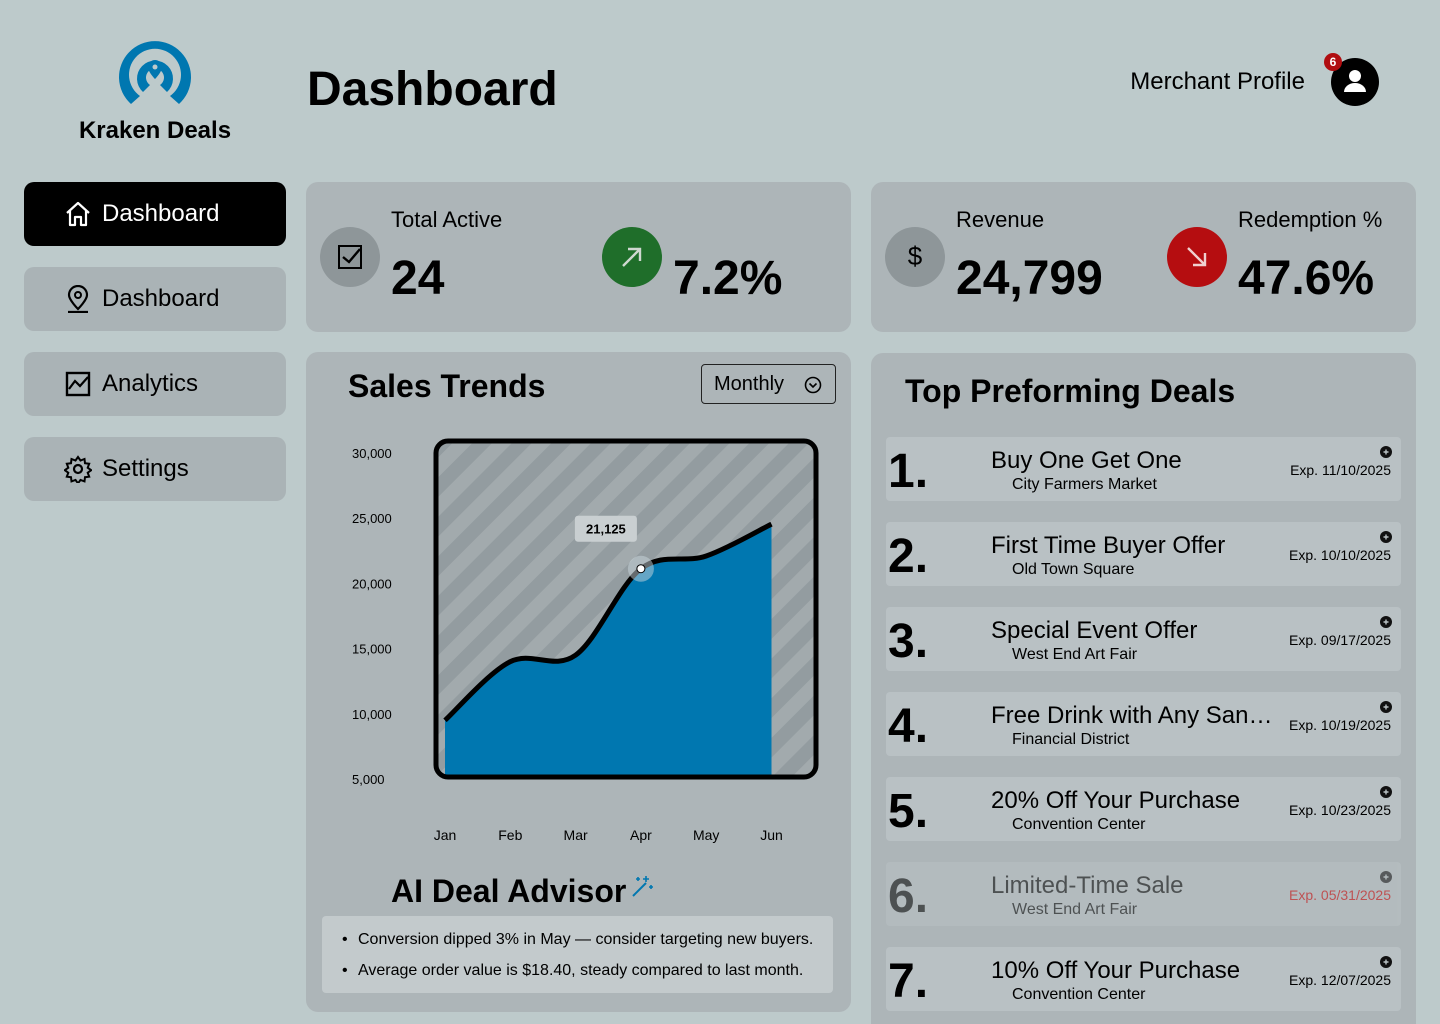 The image size is (1440, 1024). What do you see at coordinates (1000, 219) in the screenshot?
I see `stat-label: Revenue` at bounding box center [1000, 219].